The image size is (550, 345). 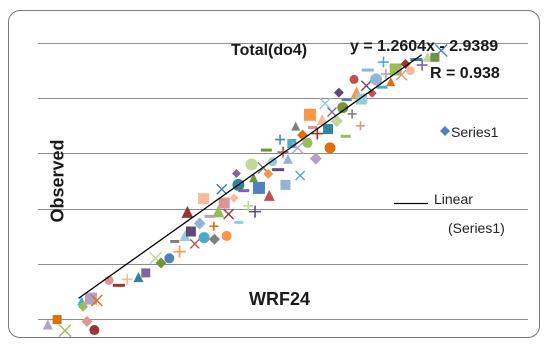 What do you see at coordinates (475, 132) in the screenshot?
I see `legend-series-label: Series1` at bounding box center [475, 132].